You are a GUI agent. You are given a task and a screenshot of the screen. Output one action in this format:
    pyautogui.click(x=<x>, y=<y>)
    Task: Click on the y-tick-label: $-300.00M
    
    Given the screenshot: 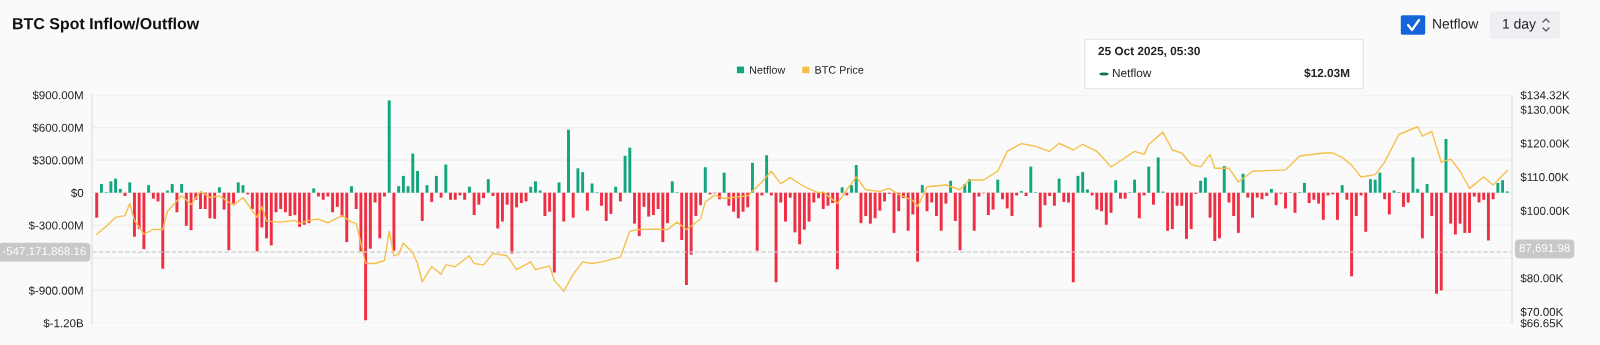 What is the action you would take?
    pyautogui.click(x=55, y=225)
    